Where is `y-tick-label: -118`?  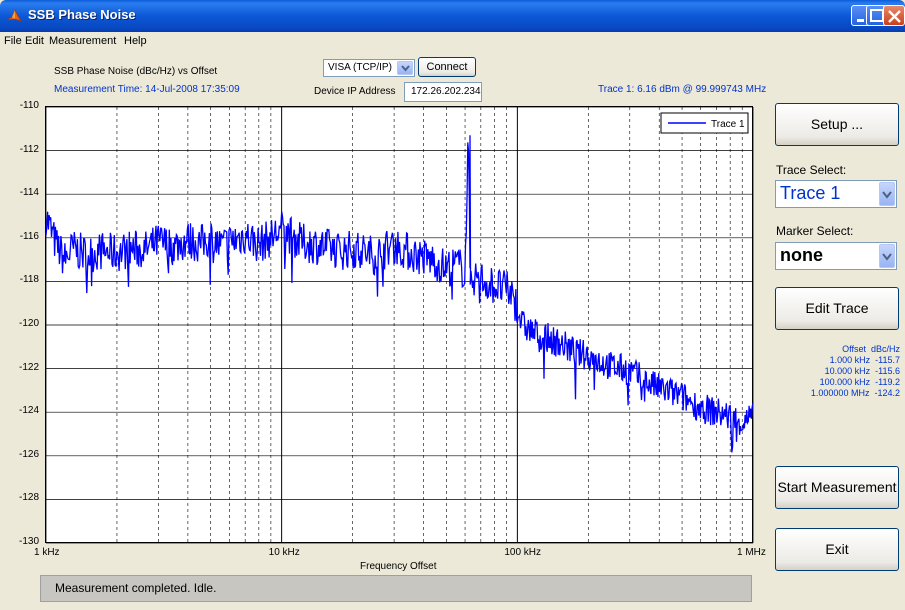 y-tick-label: -118 is located at coordinates (29, 280).